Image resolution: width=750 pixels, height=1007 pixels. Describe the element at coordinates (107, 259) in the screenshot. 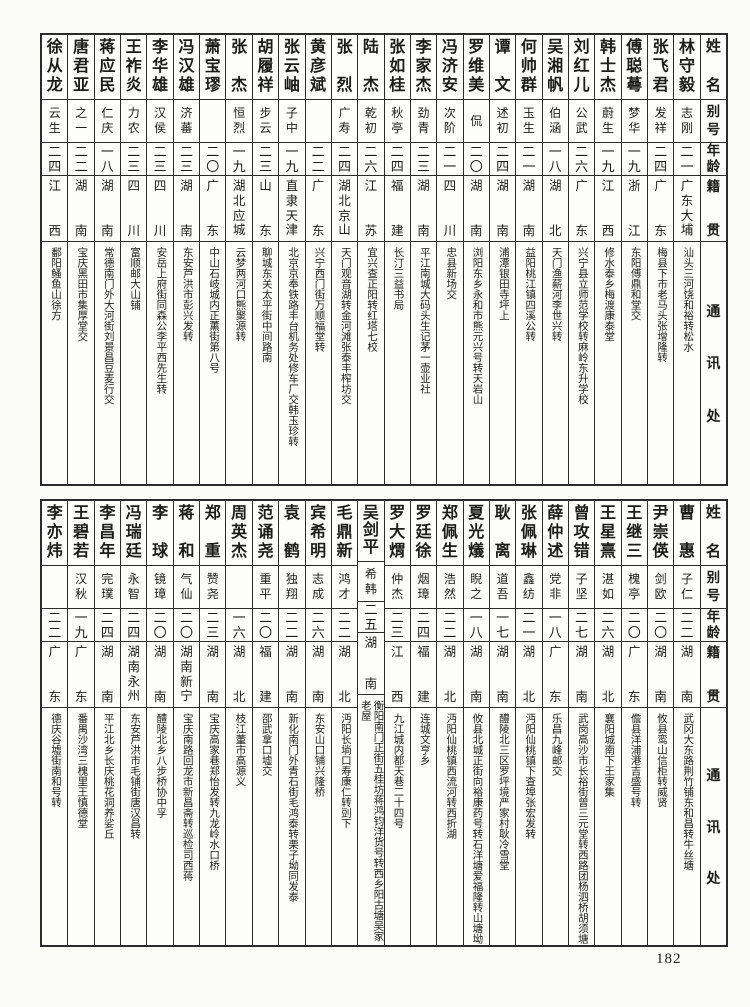

I see `person-column: 蒋应民仁庆一八湖南常德南门外大河街刘景昌豆麦行交` at that location.